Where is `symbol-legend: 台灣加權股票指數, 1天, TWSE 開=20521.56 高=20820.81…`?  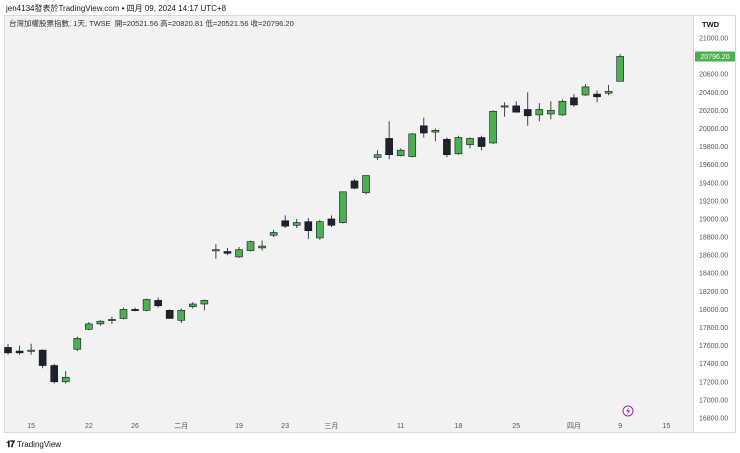 symbol-legend: 台灣加權股票指數, 1天, TWSE 開=20521.56 高=20820.81… is located at coordinates (151, 23).